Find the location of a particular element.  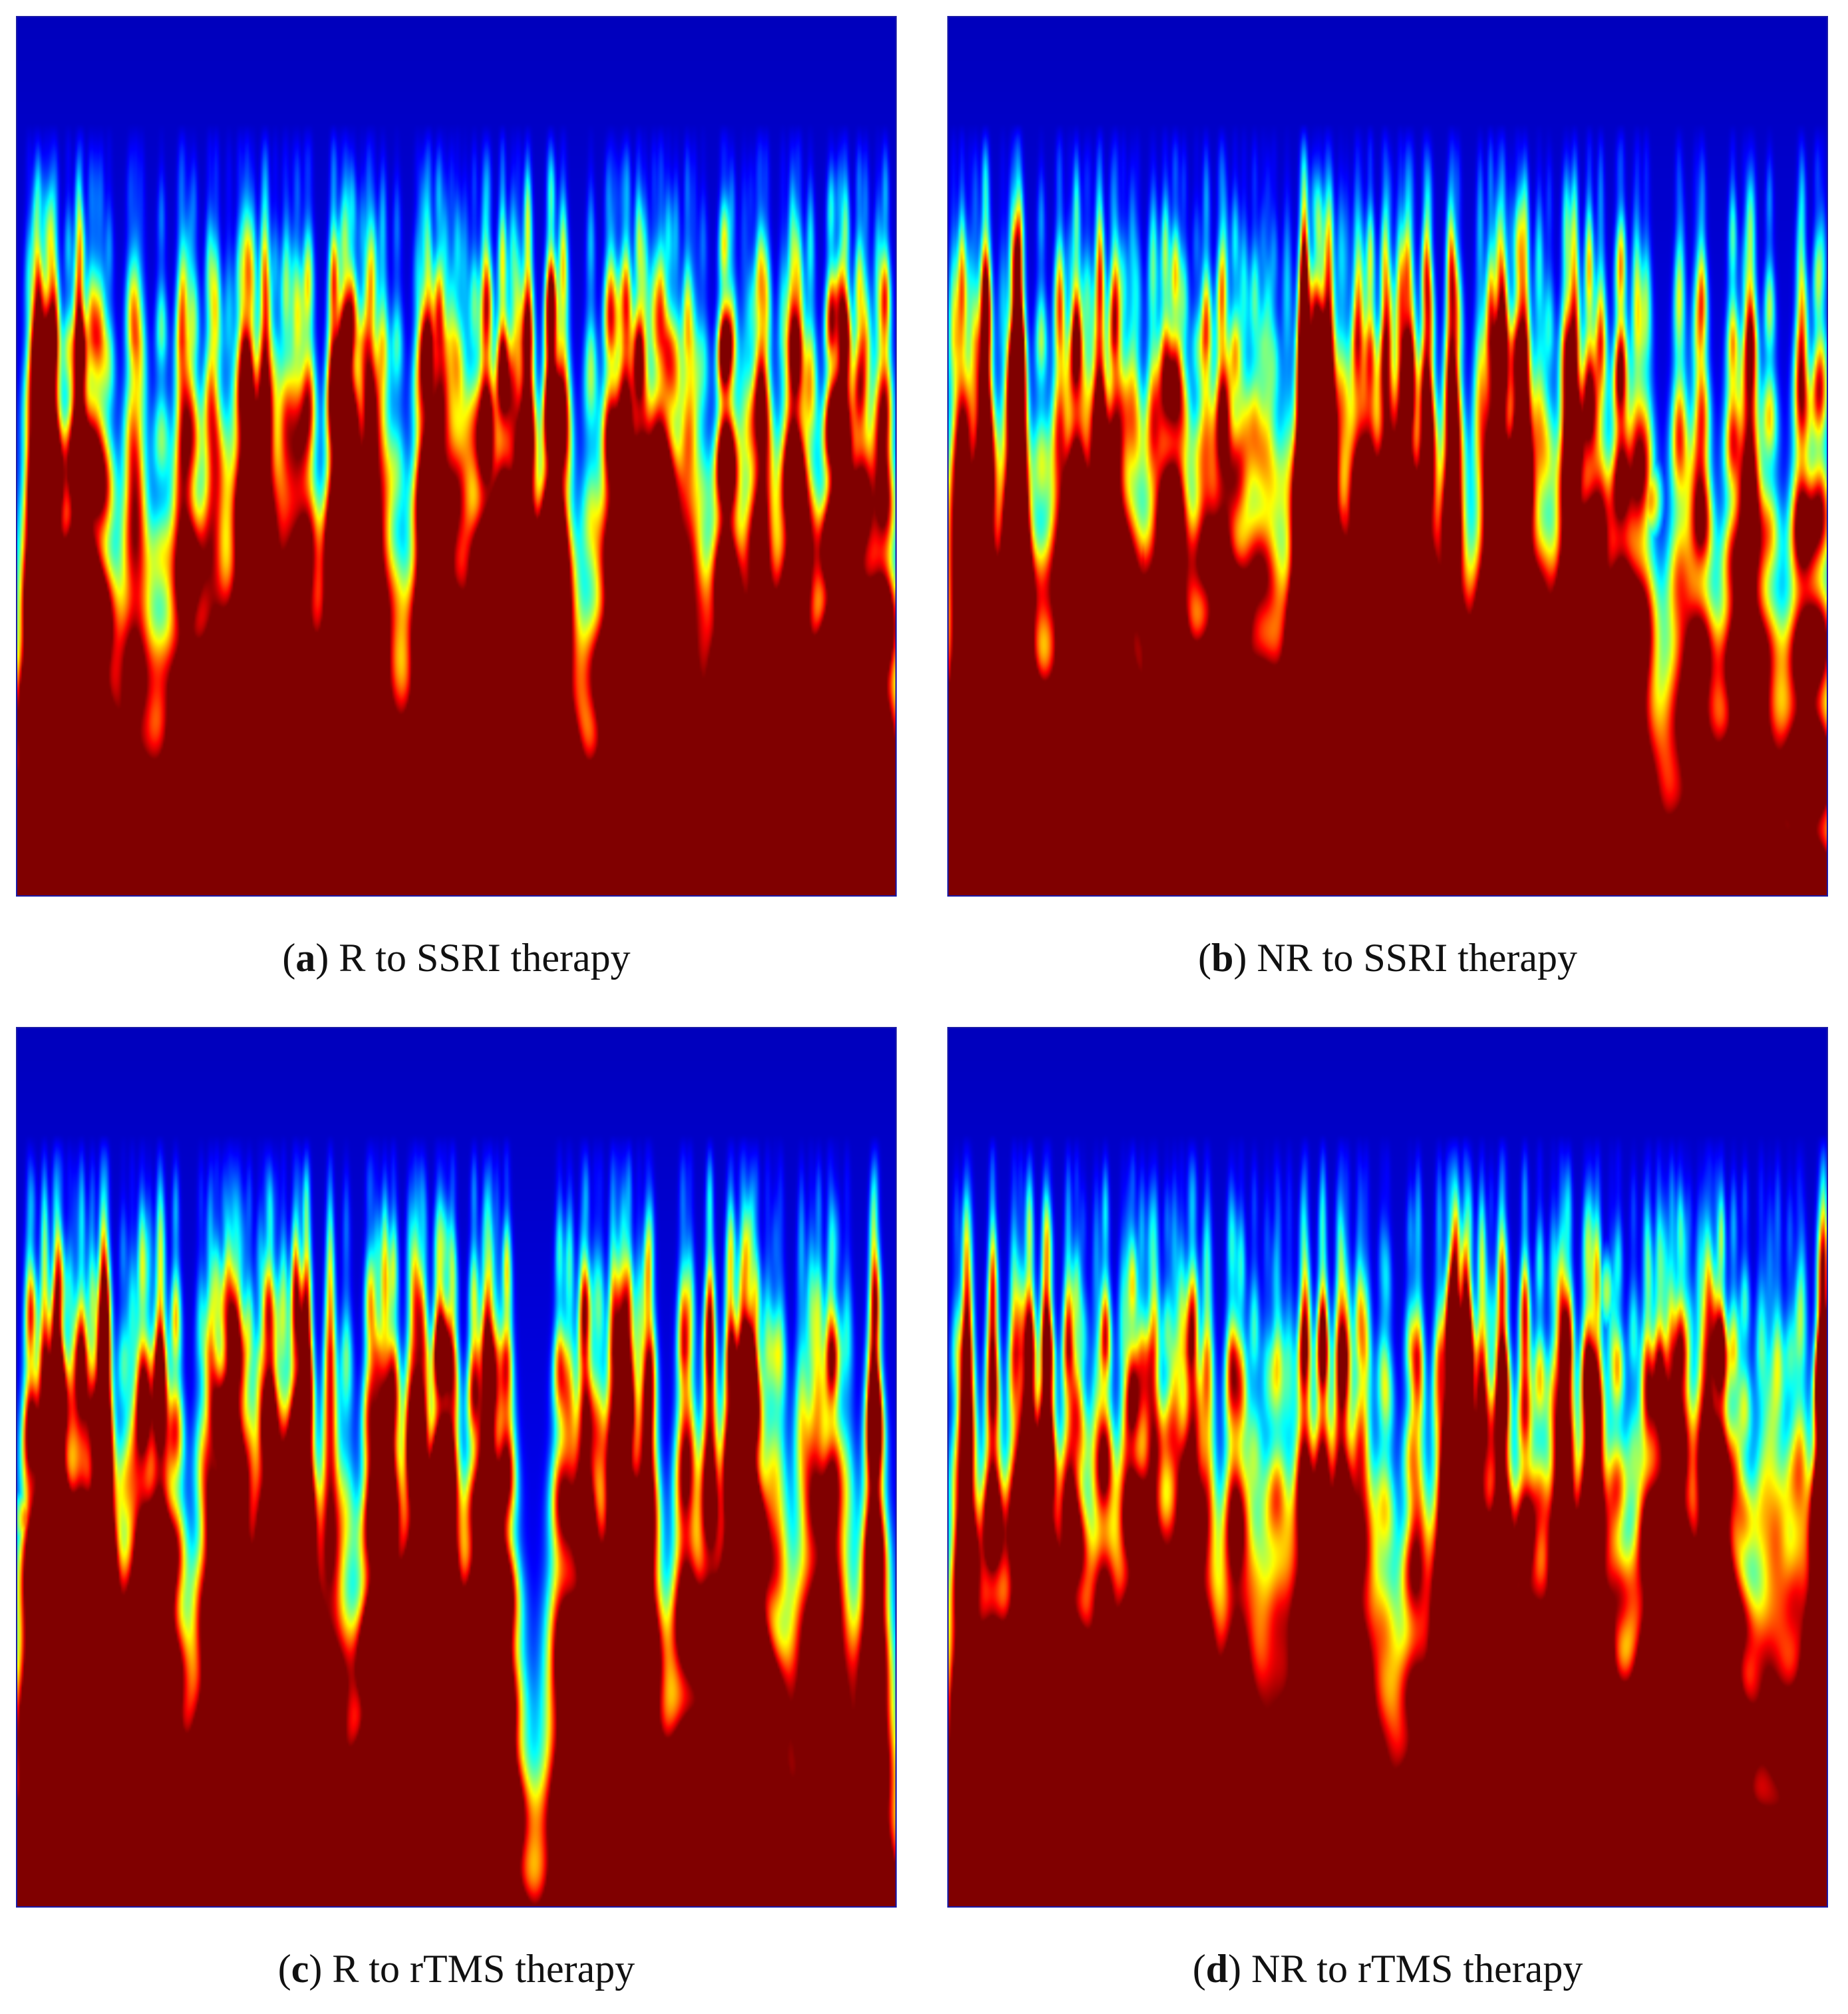

caption-d: (d) NR to rTMS therapy is located at coordinates (1387, 1968).